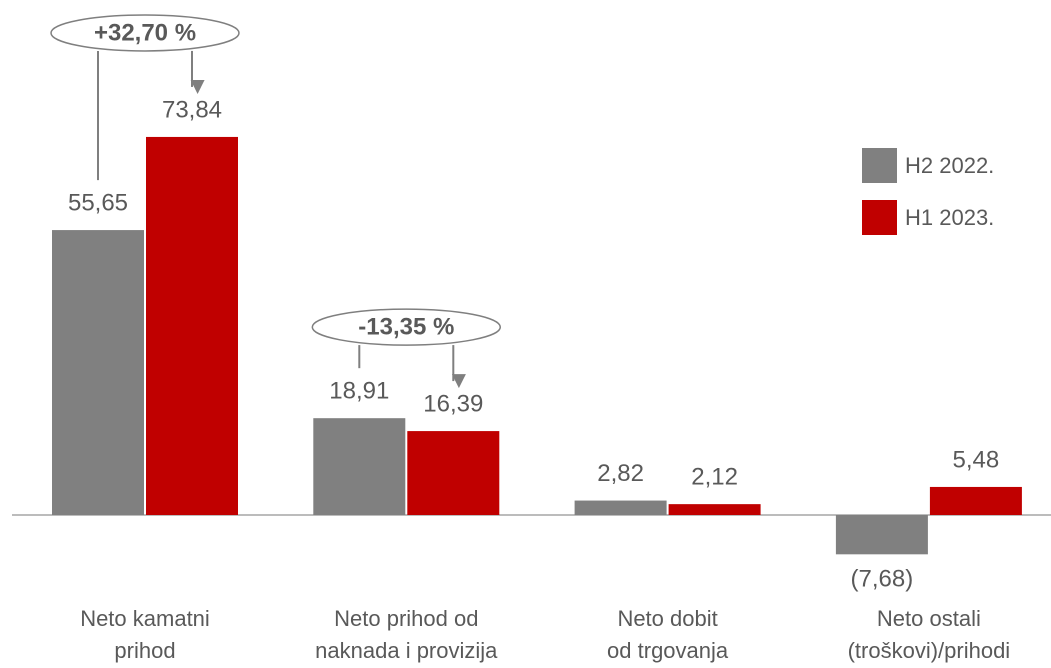 This screenshot has height=668, width=1051. What do you see at coordinates (453, 403) in the screenshot?
I see `value-label: 16,39` at bounding box center [453, 403].